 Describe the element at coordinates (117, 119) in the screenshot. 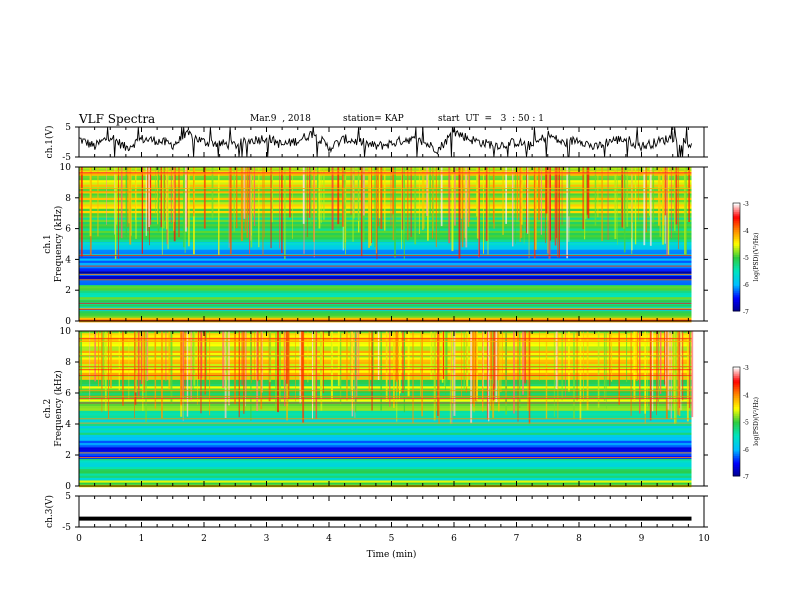

I see `figure-title: VLF Spectra` at that location.